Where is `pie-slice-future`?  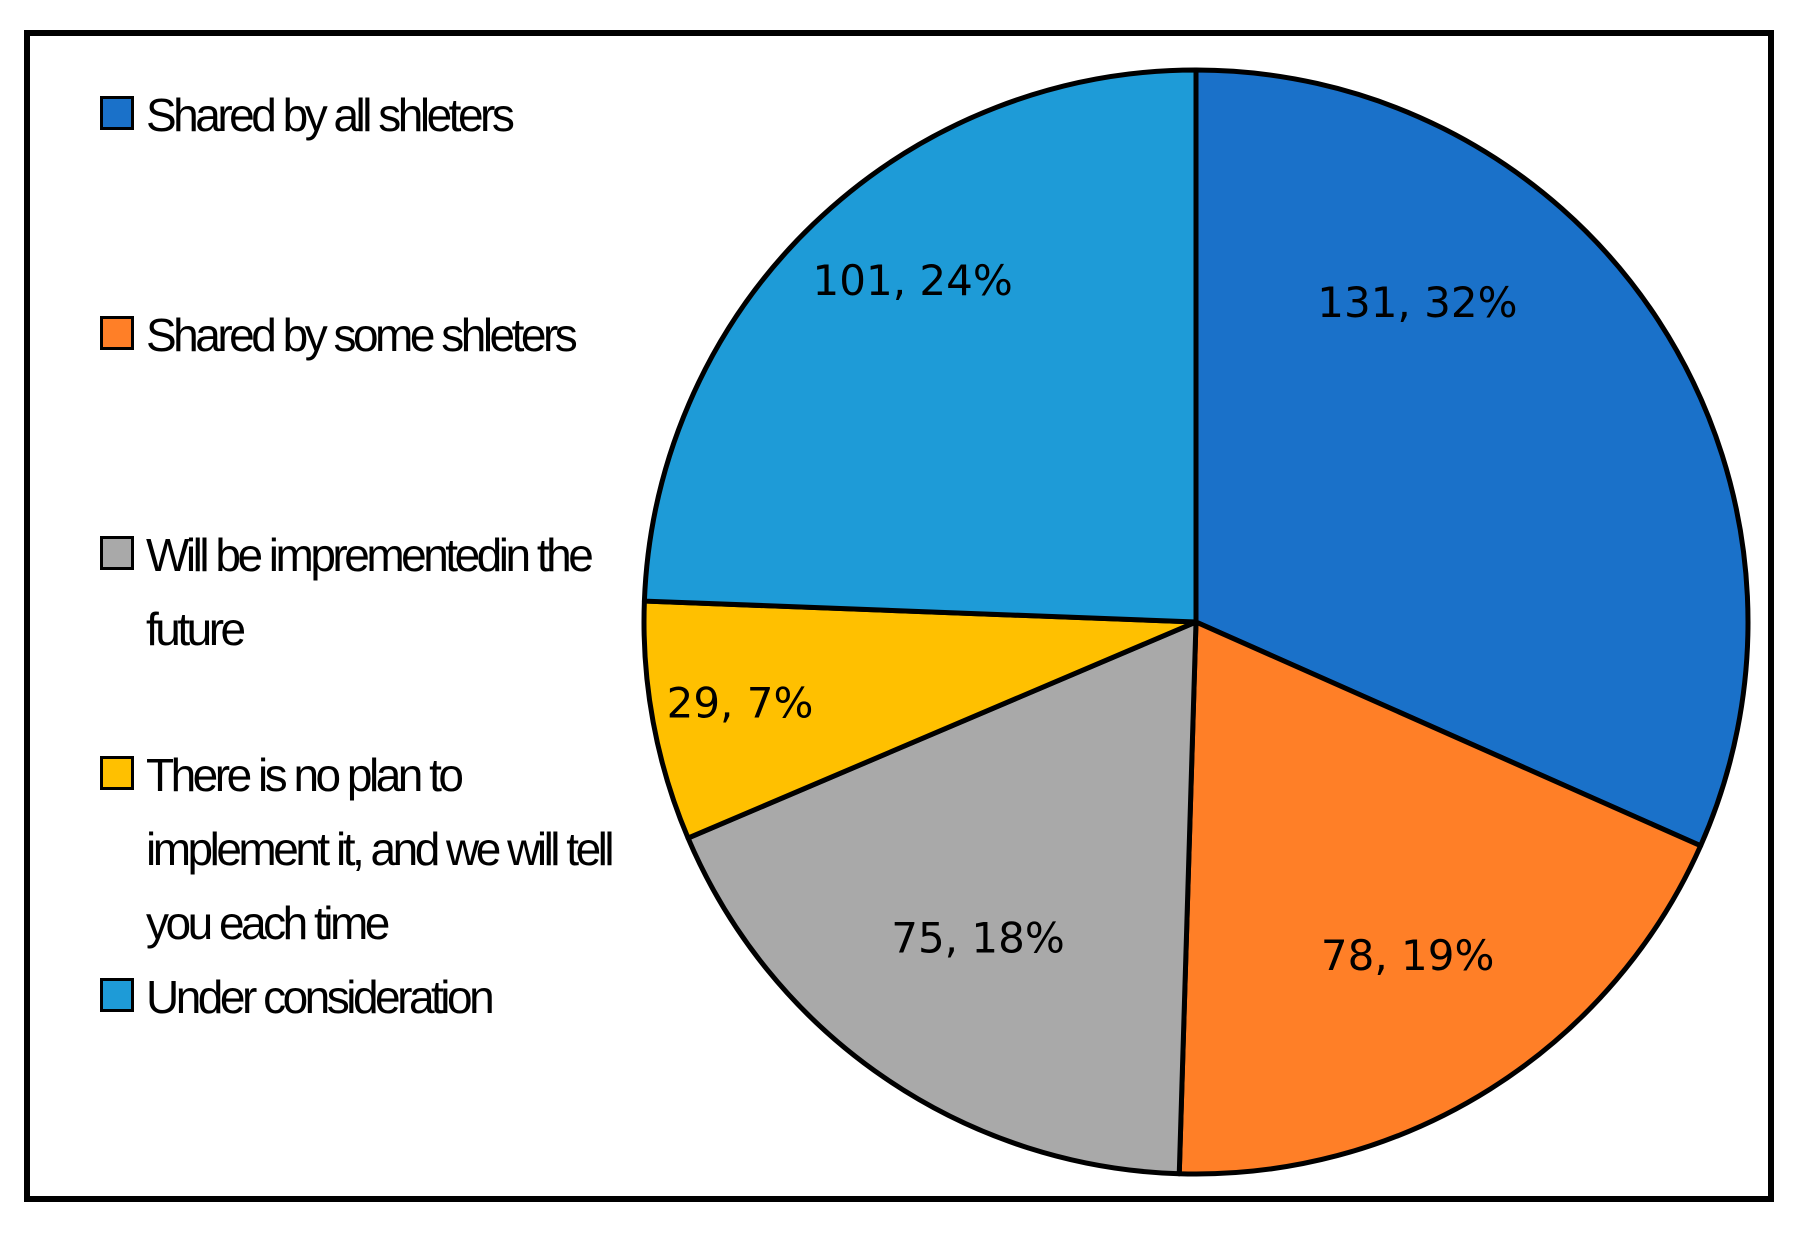 pie-slice-future is located at coordinates (942, 898).